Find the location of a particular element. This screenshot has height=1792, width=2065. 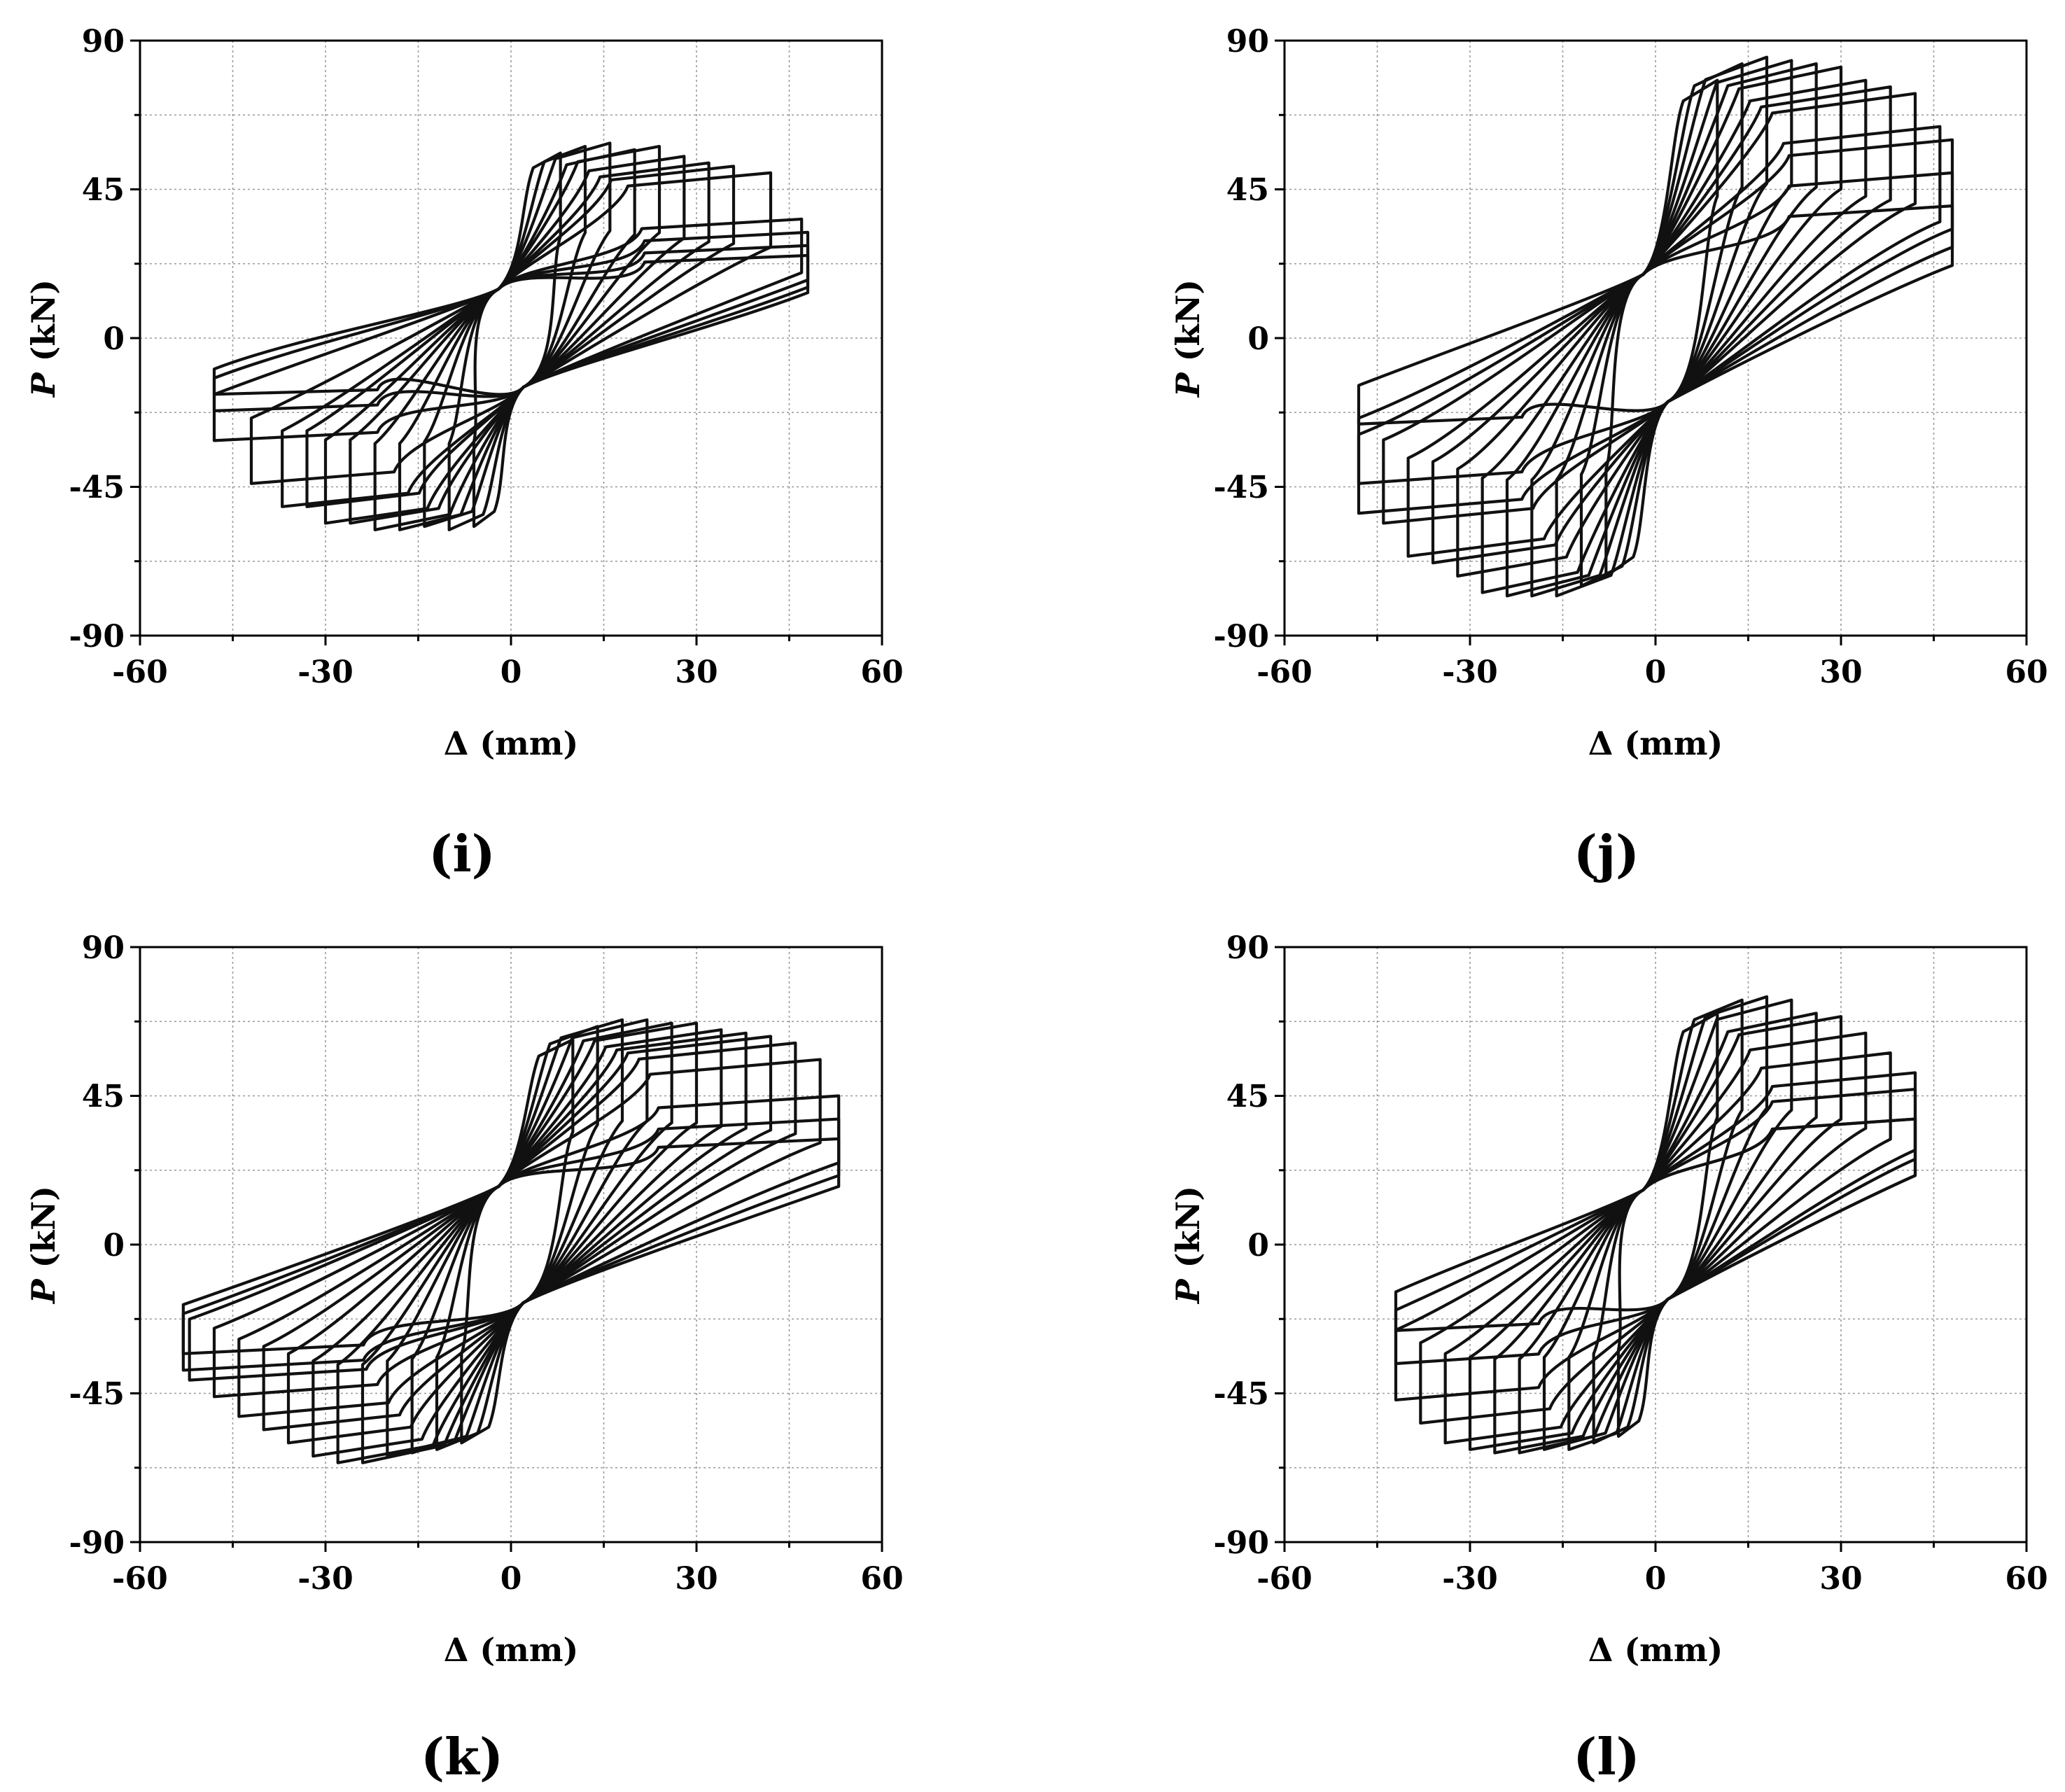

grid-lines is located at coordinates (511, 1244).